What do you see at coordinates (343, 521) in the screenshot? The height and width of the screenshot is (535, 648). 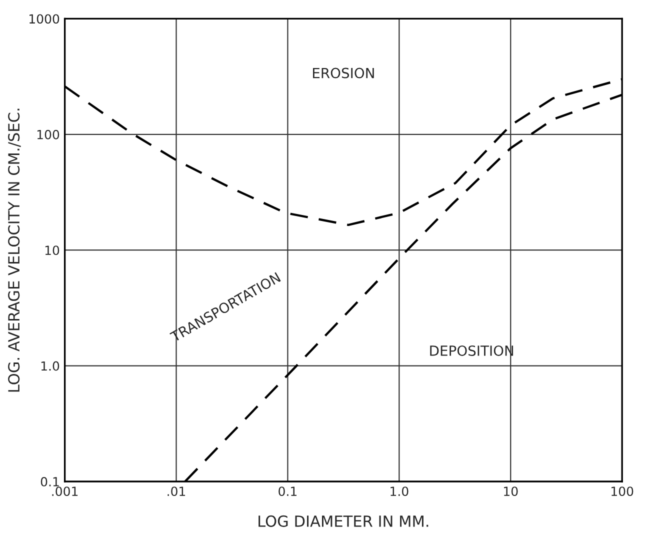 I see `x-axis-title: LOG DIAMETER IN MM.` at bounding box center [343, 521].